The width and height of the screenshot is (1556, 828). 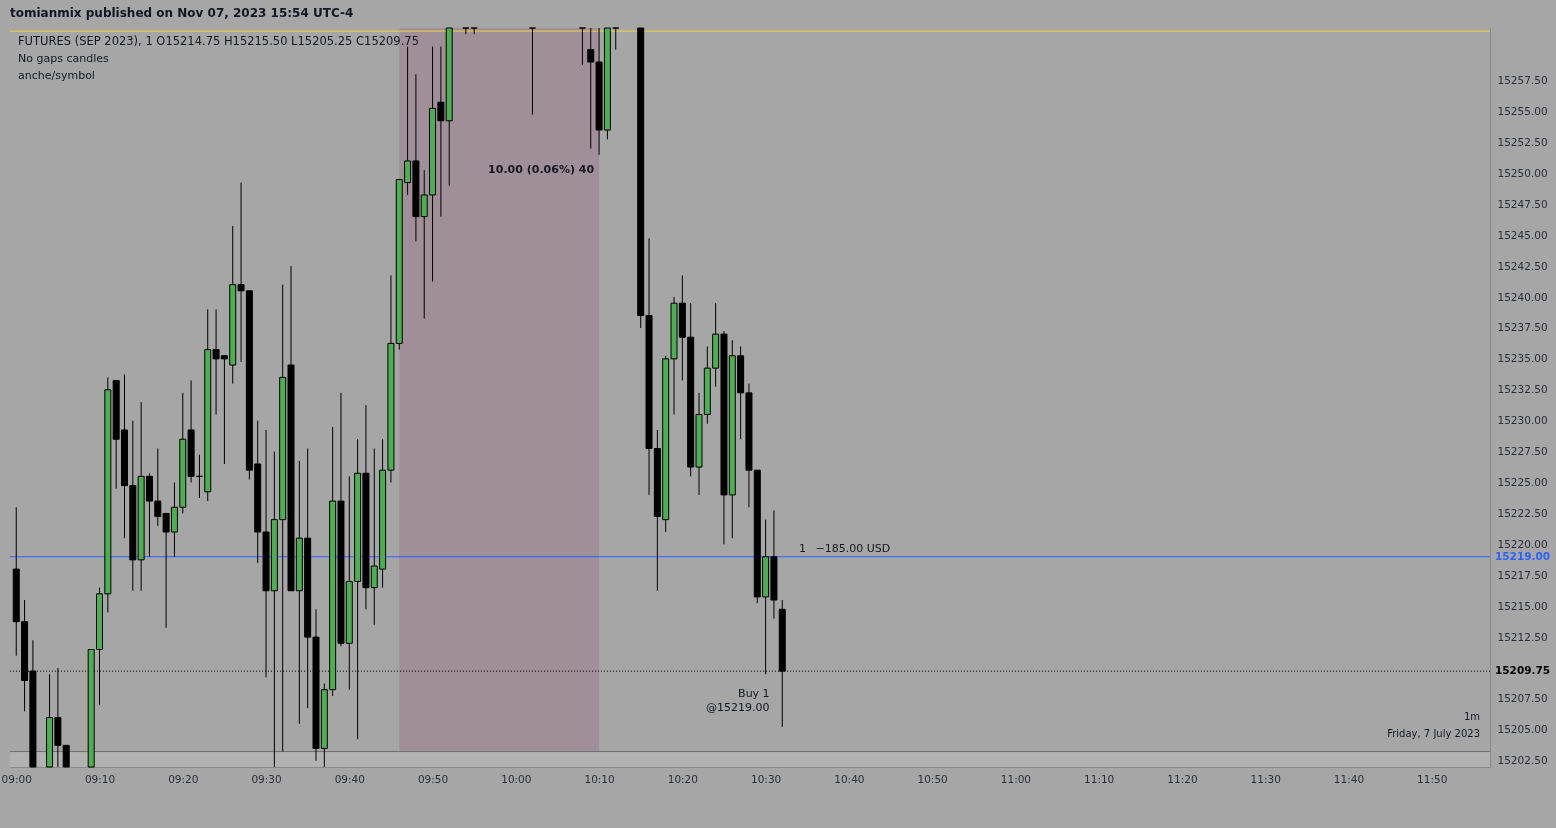 I want to click on x-tick-label: 11:00, so click(x=1016, y=778).